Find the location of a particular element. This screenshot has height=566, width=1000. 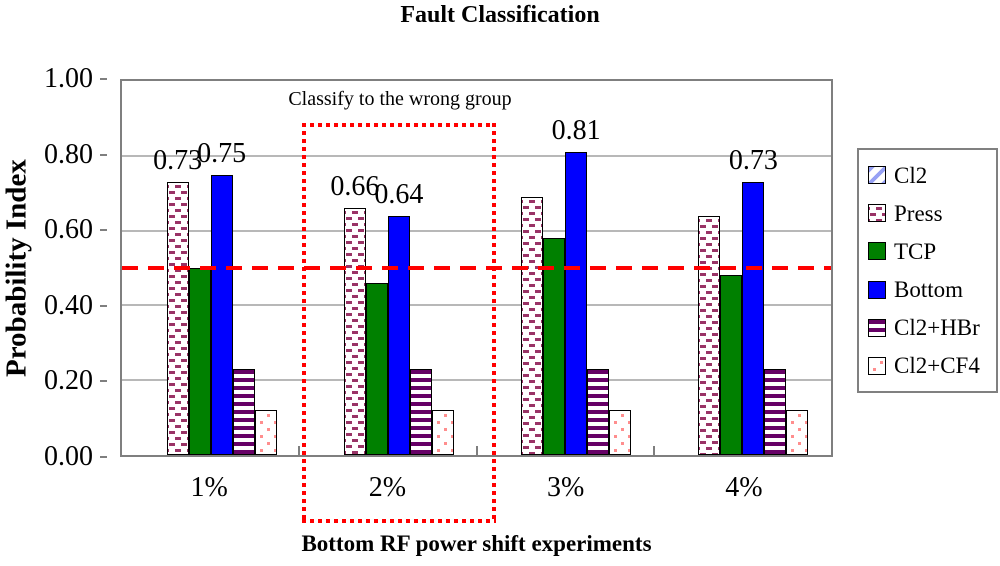

legend: Cl2 Press TCP Bottom Cl2+HBr Cl2+CF4 is located at coordinates (927, 270).